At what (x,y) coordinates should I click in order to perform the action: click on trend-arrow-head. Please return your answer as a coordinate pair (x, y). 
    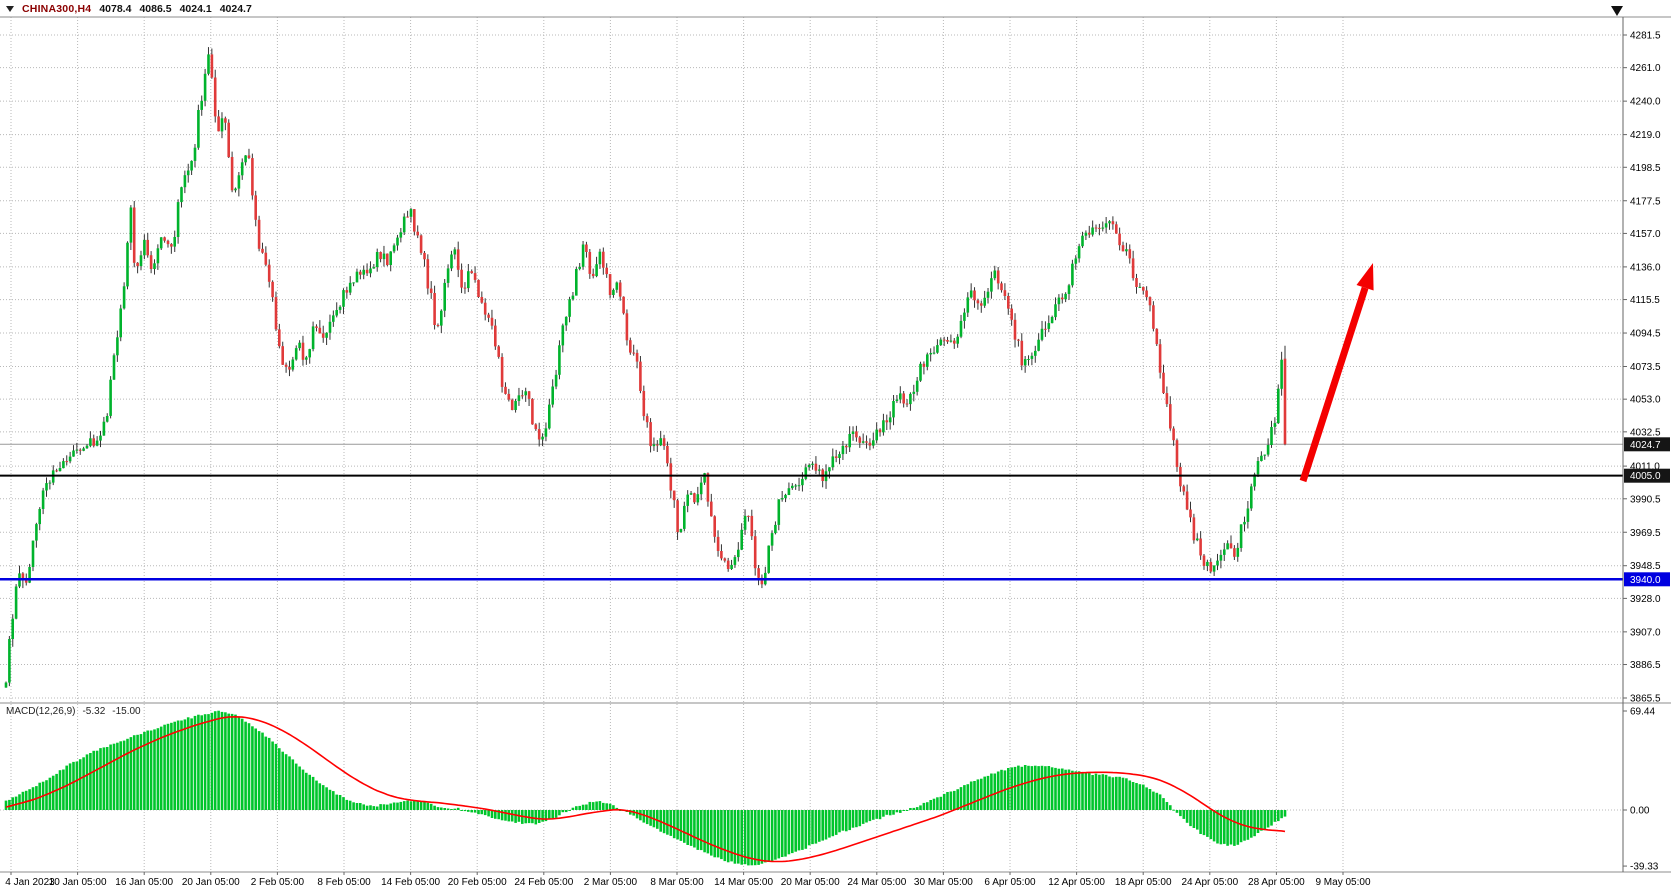
    Looking at the image, I should click on (1365, 277).